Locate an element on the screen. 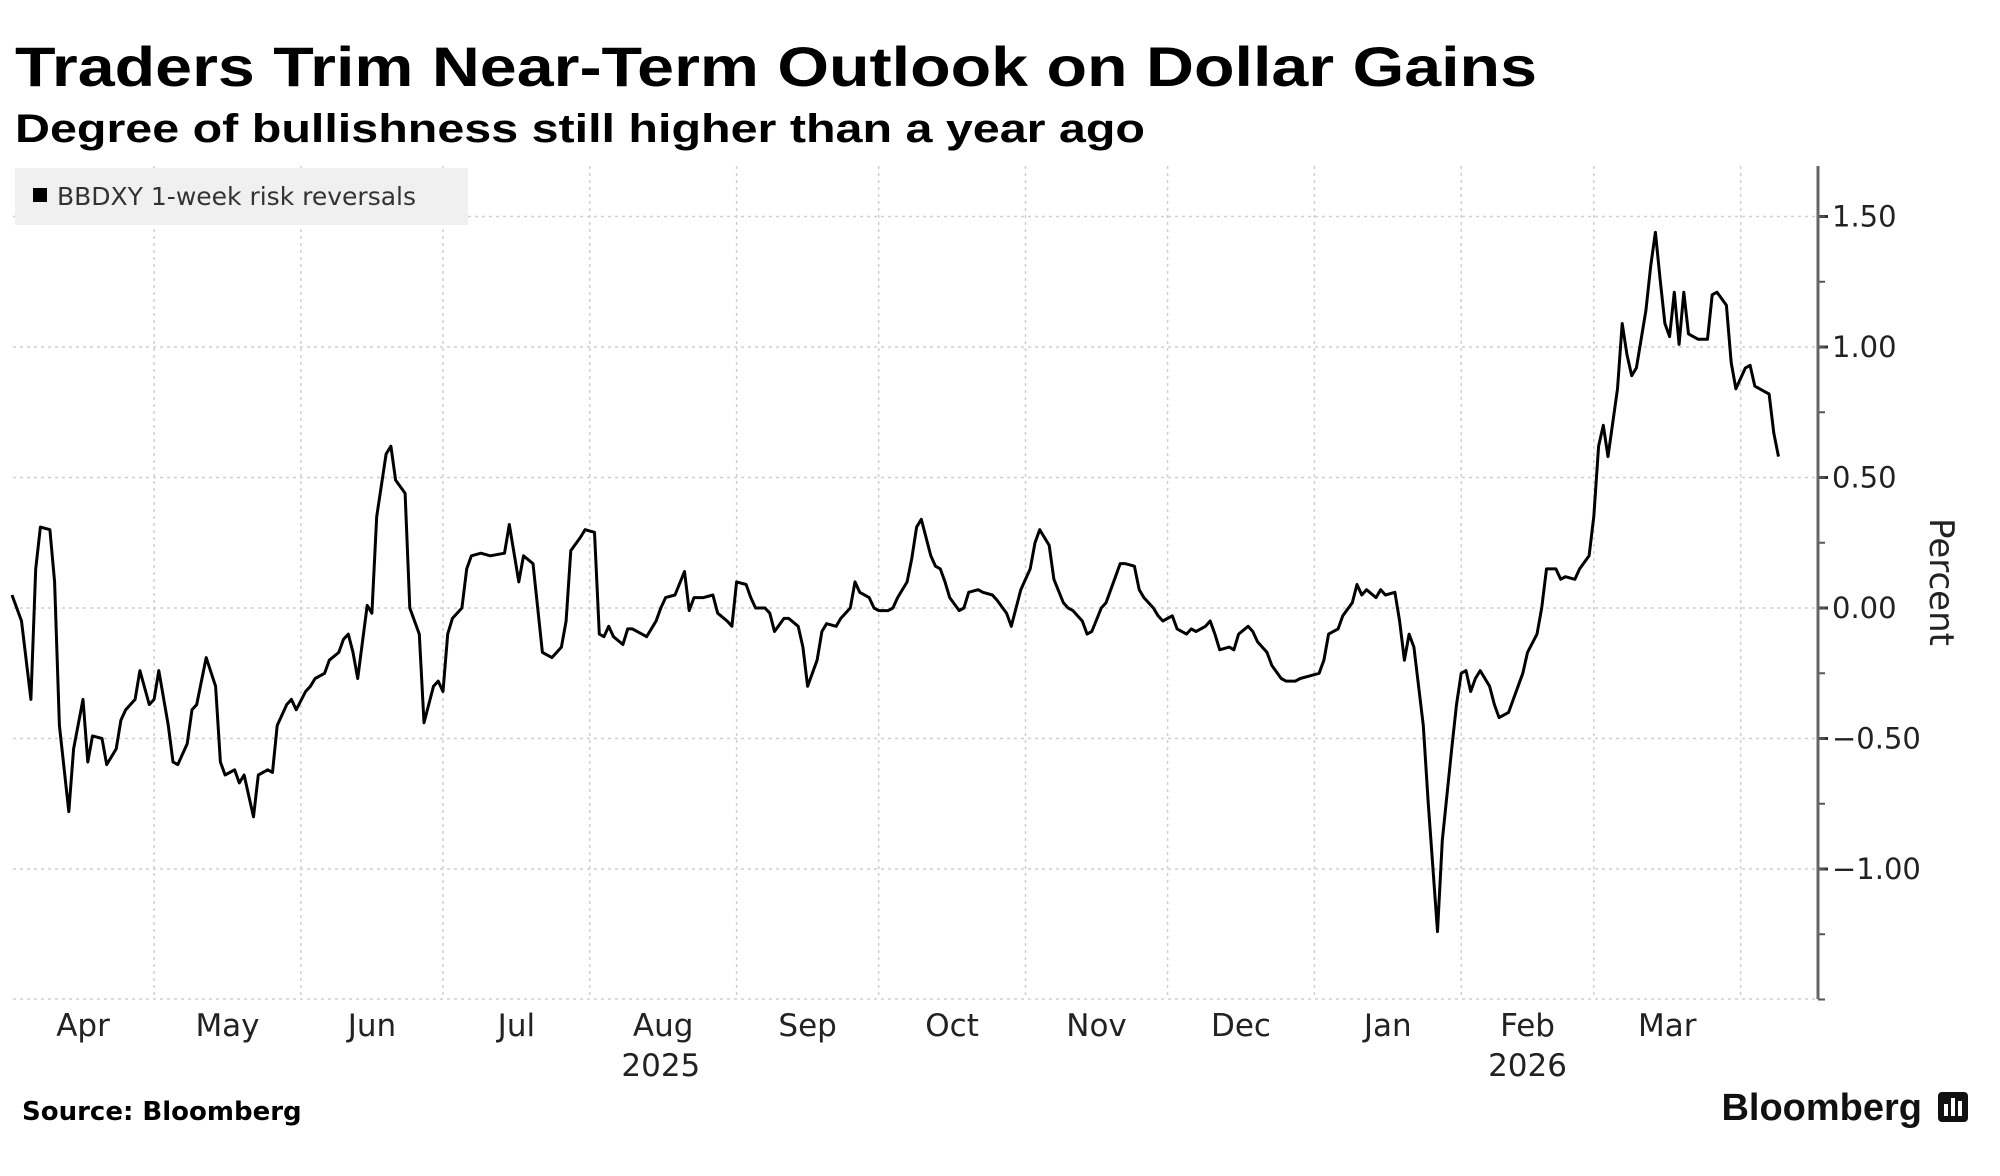 The width and height of the screenshot is (2000, 1176). x-month-label: Feb is located at coordinates (1527, 1026).